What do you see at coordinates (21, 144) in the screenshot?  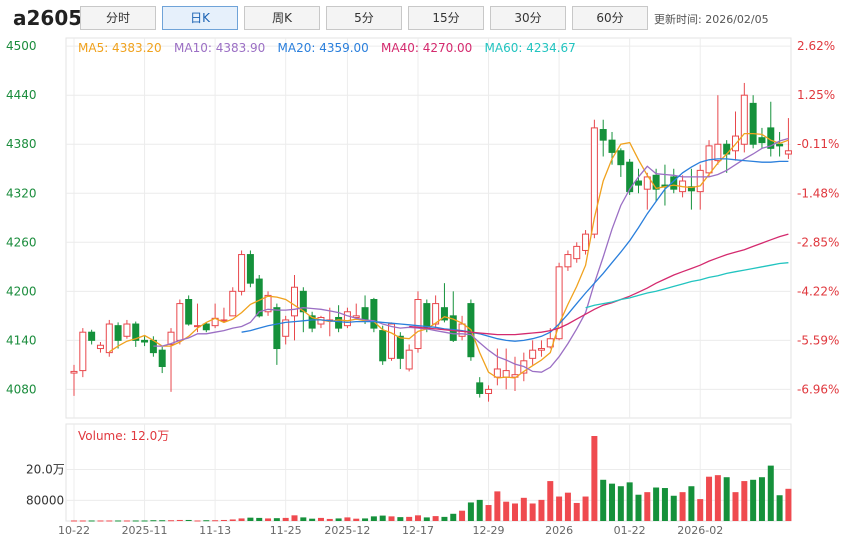 I see `price-tick-label: 4380` at bounding box center [21, 144].